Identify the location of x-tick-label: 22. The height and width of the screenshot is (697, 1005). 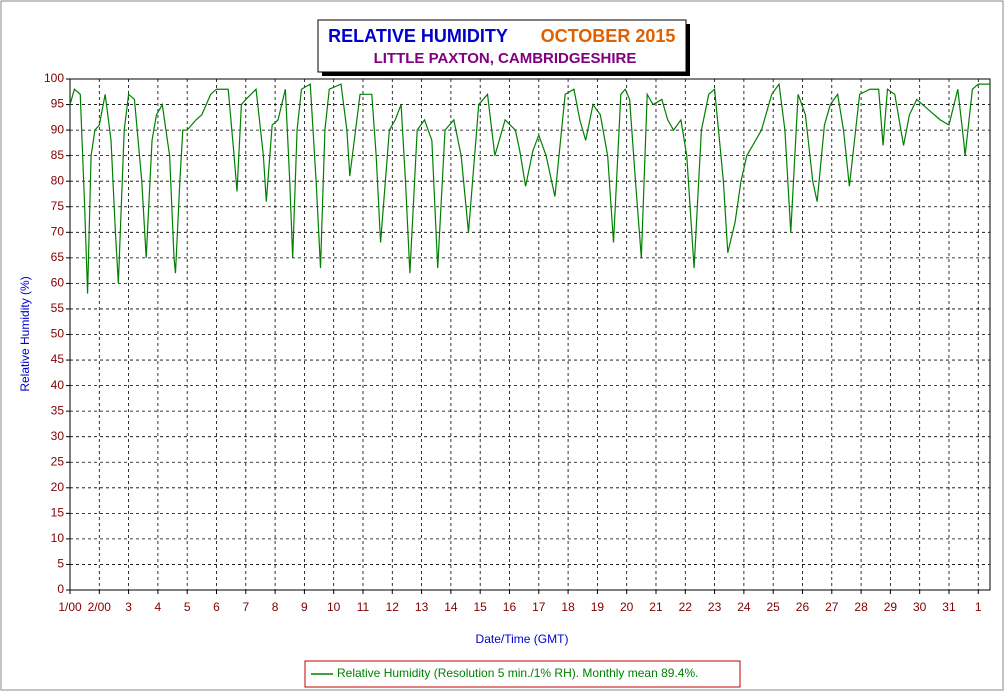
(686, 607).